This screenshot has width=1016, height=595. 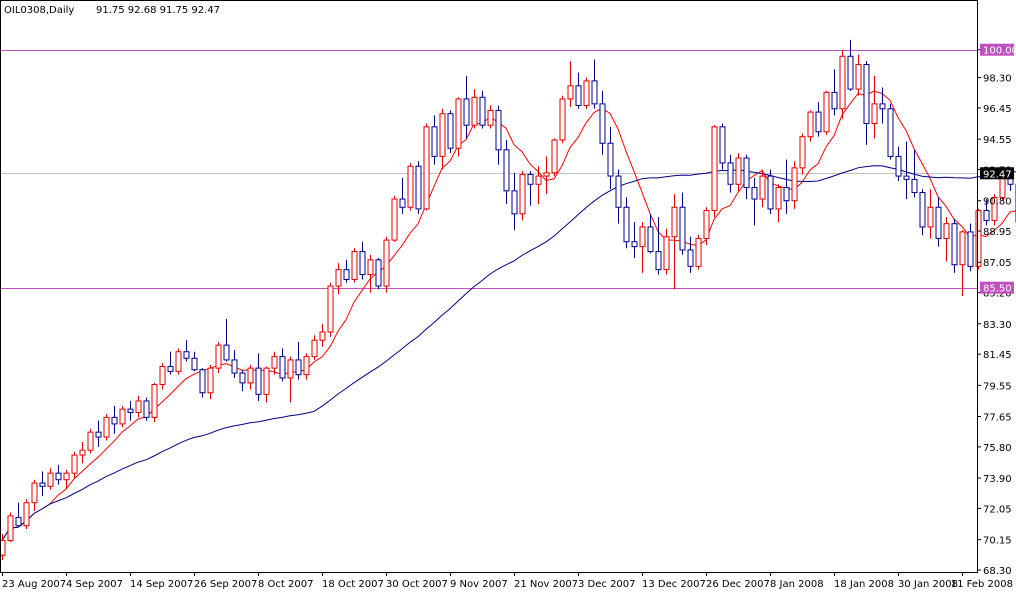 I want to click on y-tick-label: 88.95, so click(x=997, y=232).